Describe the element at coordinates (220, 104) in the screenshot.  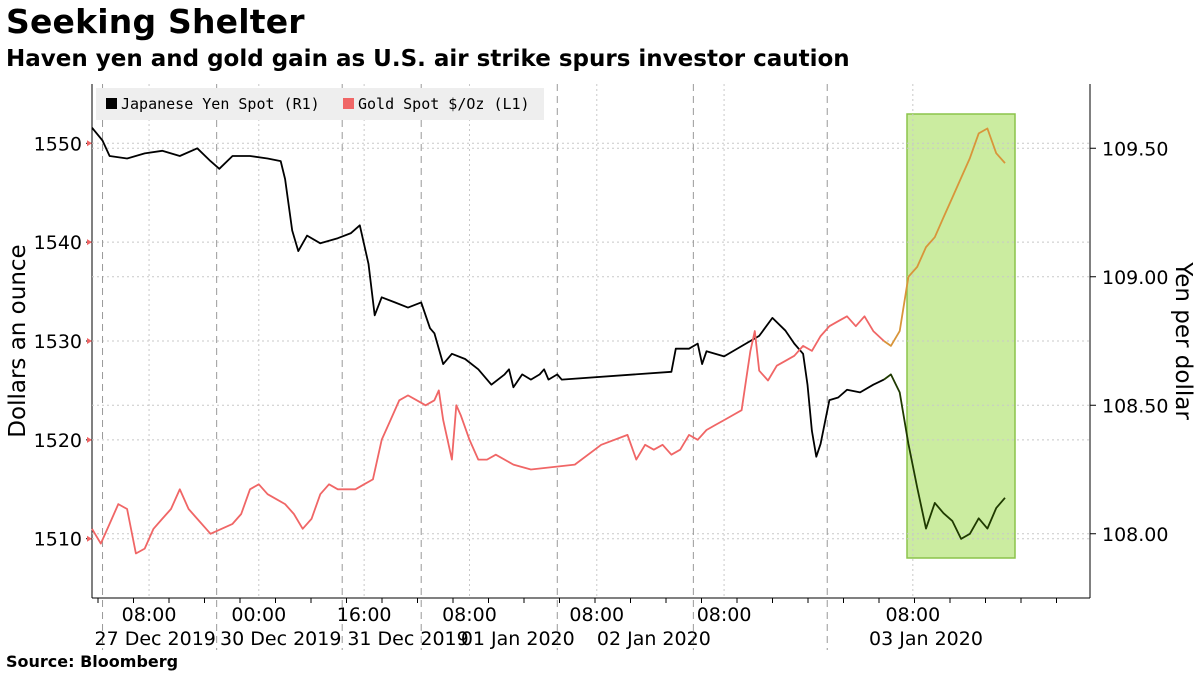
I see `legend-label-yen: Japanese Yen Spot (R1)` at that location.